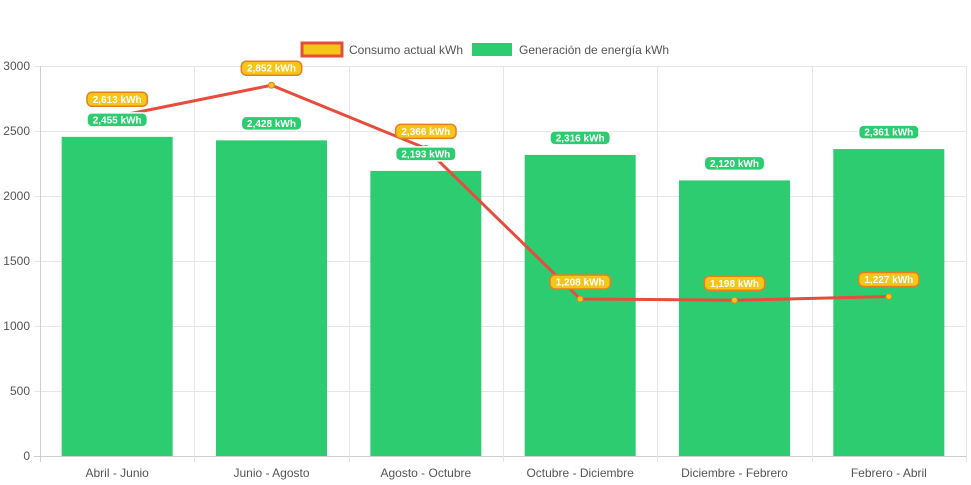 This screenshot has width=971, height=485. I want to click on x-tick-label: Junio - Agosto, so click(271, 473).